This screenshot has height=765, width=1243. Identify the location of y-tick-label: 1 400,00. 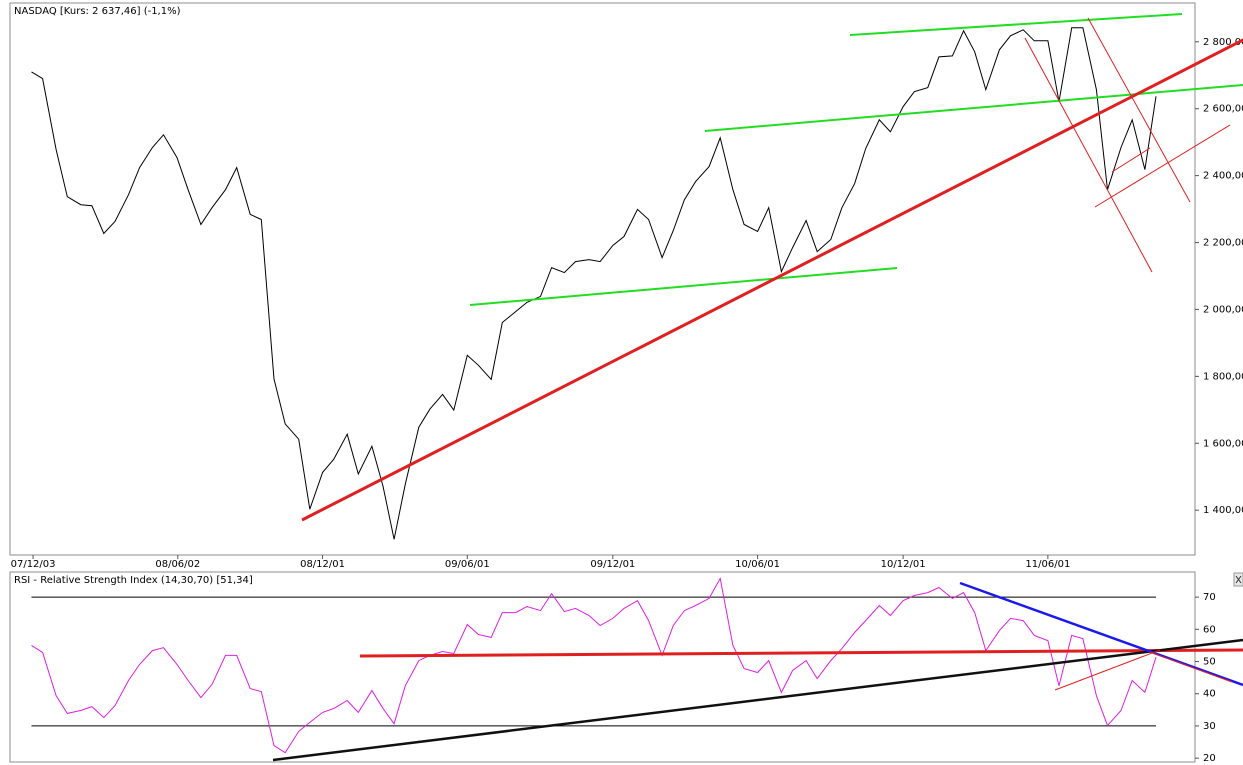
(1223, 510).